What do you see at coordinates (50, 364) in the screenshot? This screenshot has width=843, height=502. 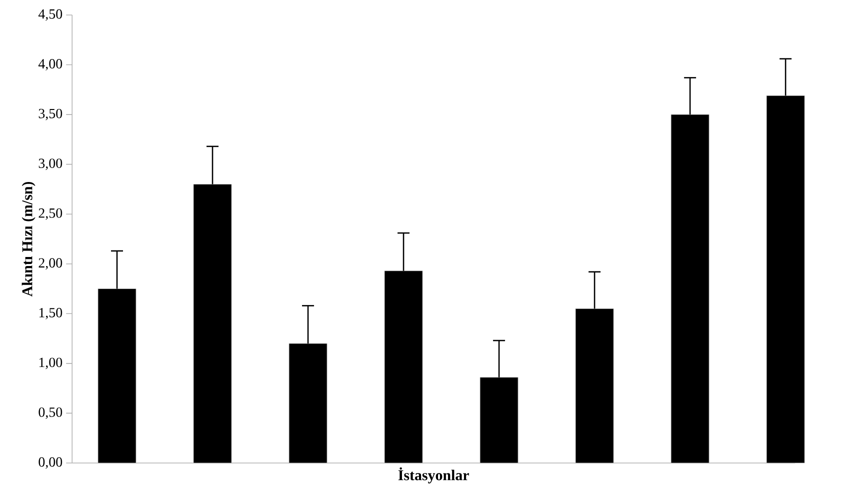 I see `y-tick-label: 1,00` at bounding box center [50, 364].